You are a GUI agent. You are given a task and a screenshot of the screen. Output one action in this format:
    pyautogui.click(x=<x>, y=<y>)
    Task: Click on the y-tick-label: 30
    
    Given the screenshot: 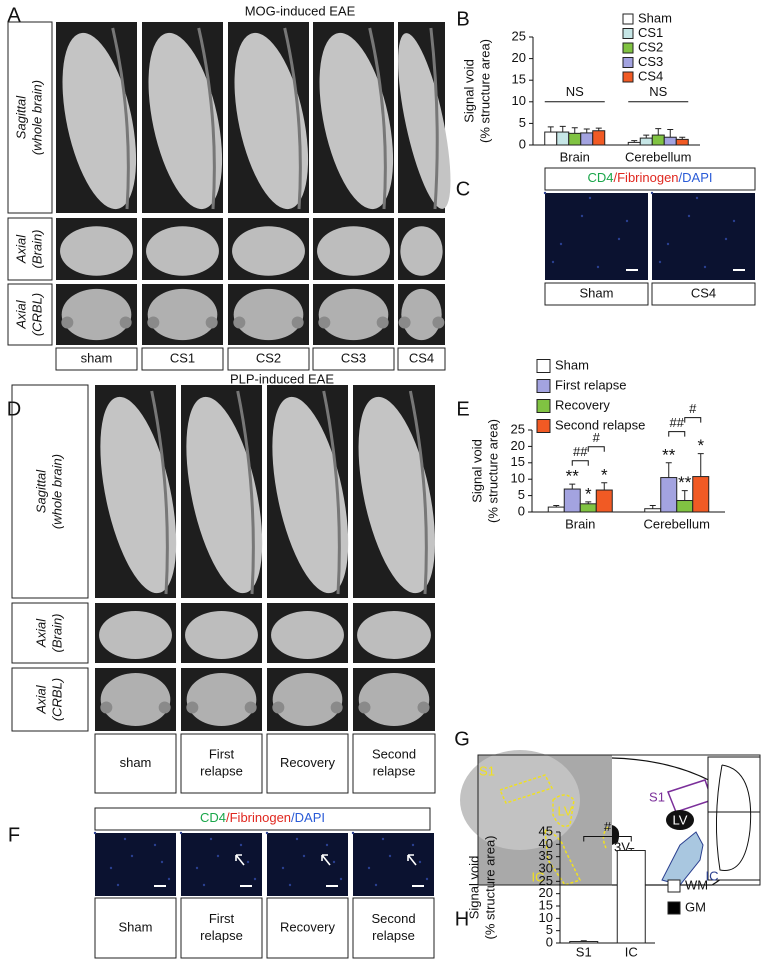 What is the action you would take?
    pyautogui.click(x=546, y=867)
    